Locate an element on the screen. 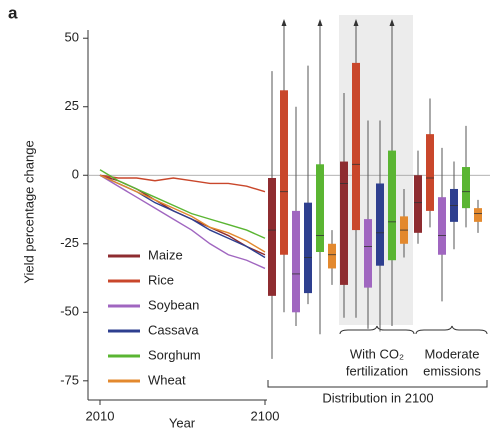  legend-label: Wheat is located at coordinates (167, 379).